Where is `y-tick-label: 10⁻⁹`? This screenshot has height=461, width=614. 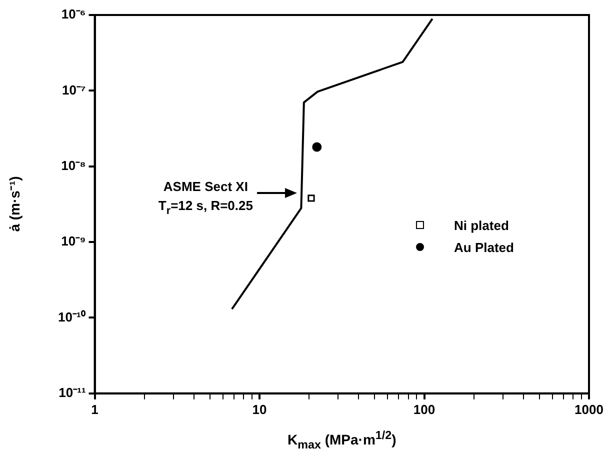 y-tick-label: 10⁻⁹ is located at coordinates (73, 241).